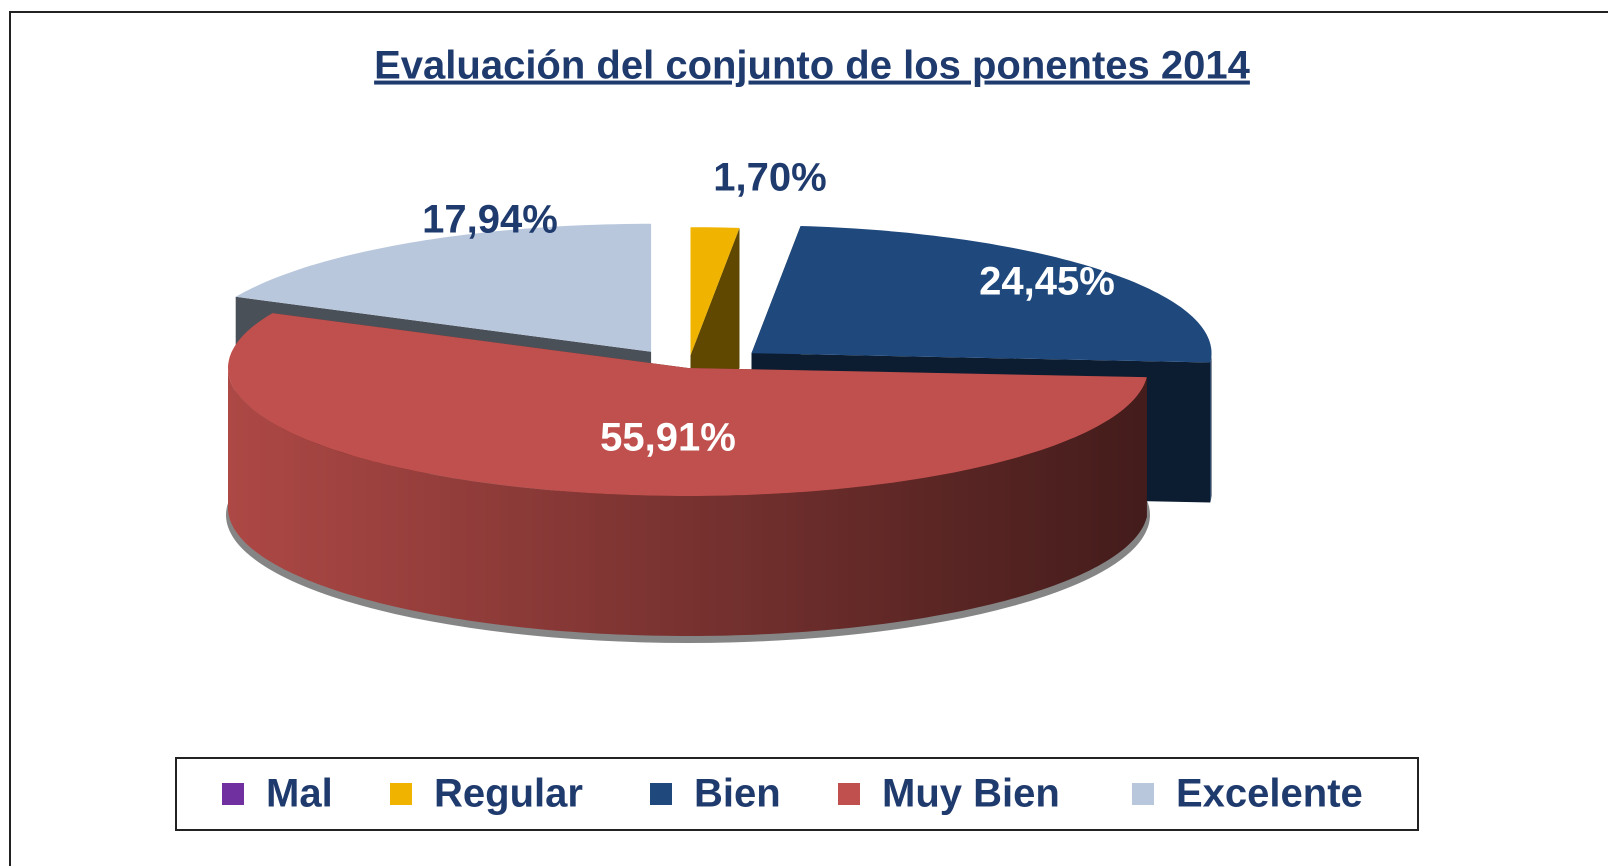  I want to click on legend-frame, so click(797, 794).